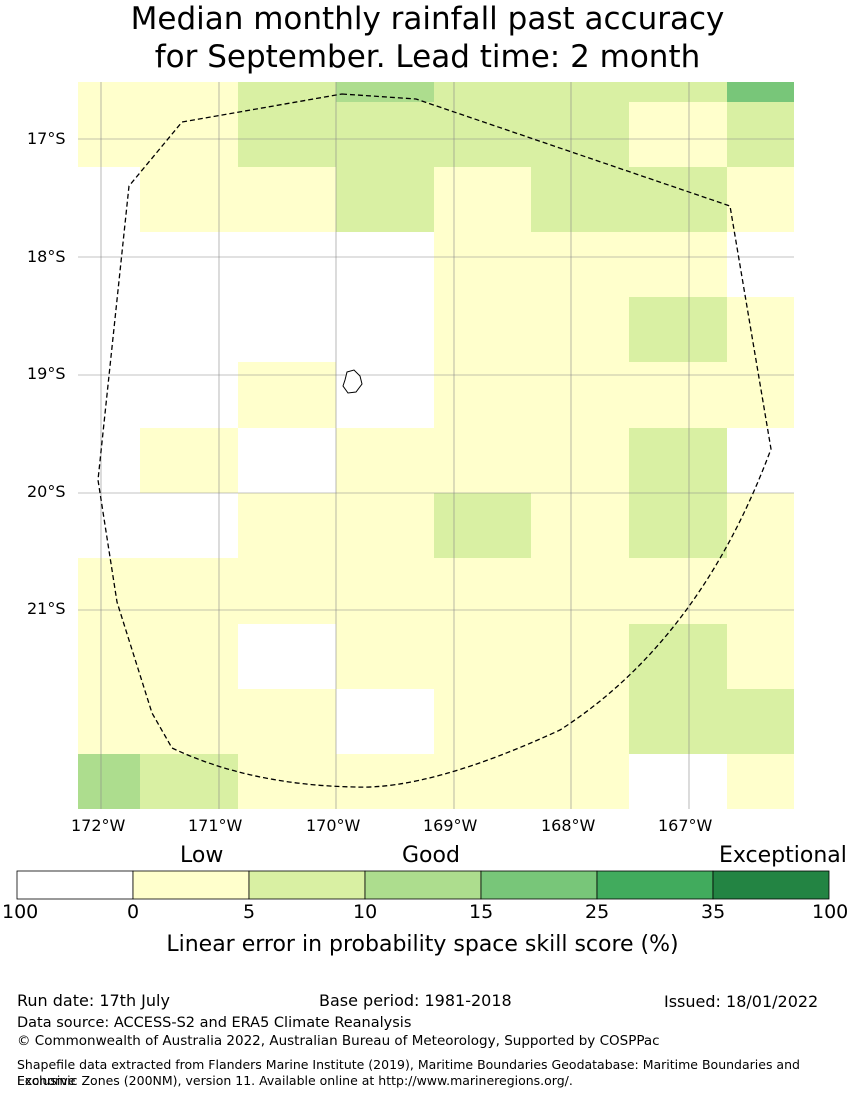 The height and width of the screenshot is (1095, 855). What do you see at coordinates (427, 19) in the screenshot?
I see `title-line-1: Median monthly rainfall past accuracy` at bounding box center [427, 19].